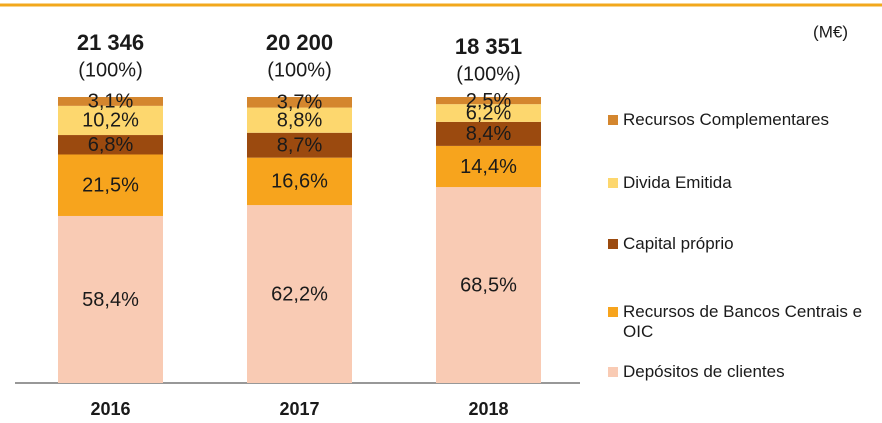 The width and height of the screenshot is (882, 423). What do you see at coordinates (743, 321) in the screenshot?
I see `legend-label: Recursos de Bancos Centrais e OIC` at bounding box center [743, 321].